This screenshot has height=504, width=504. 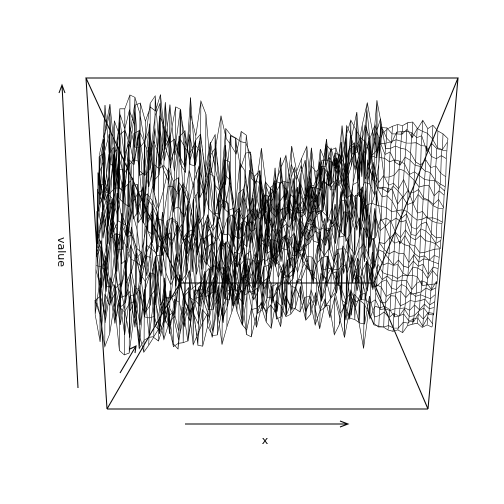 I want to click on x-axis-label: x, so click(x=265, y=440).